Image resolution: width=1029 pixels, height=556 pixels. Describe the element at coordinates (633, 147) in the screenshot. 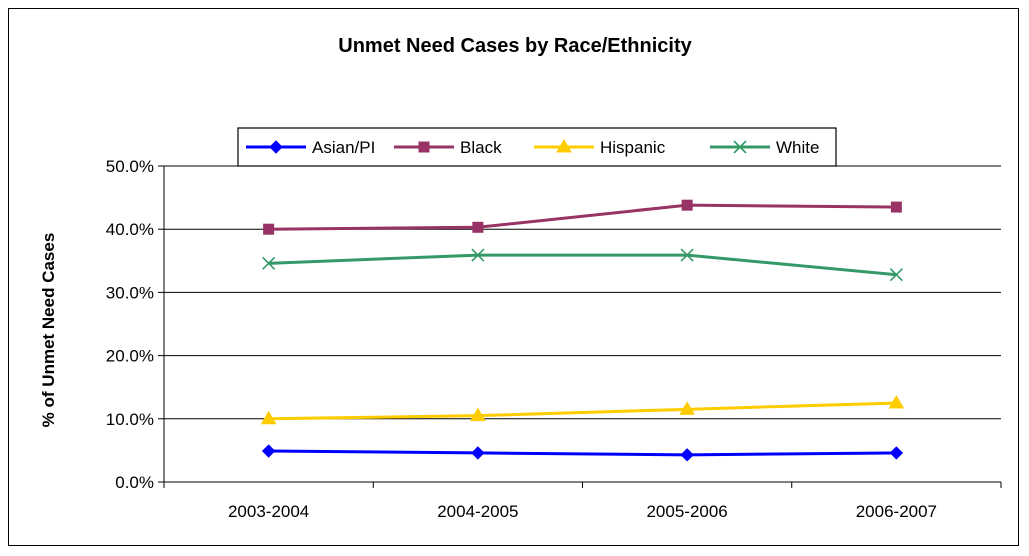

I see `legend-label: Hispanic` at that location.